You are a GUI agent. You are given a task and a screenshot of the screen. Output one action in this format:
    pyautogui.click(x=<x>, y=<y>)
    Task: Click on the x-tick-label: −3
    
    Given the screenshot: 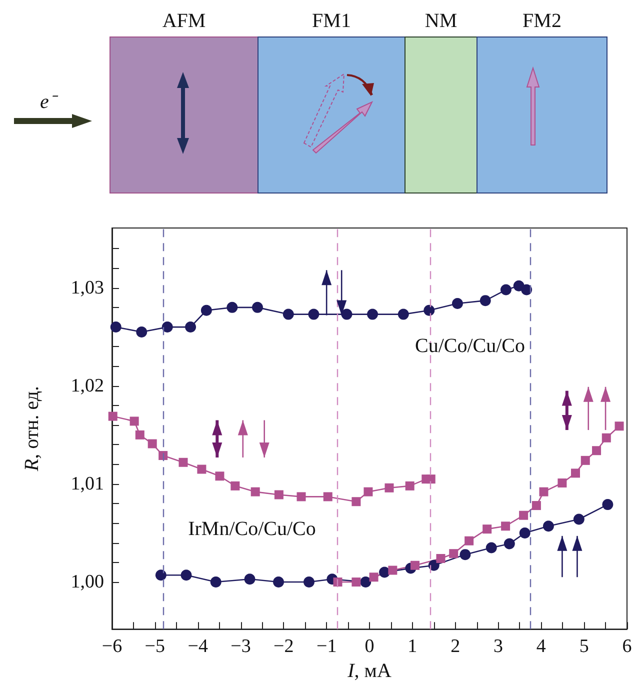 What is the action you would take?
    pyautogui.click(x=240, y=647)
    